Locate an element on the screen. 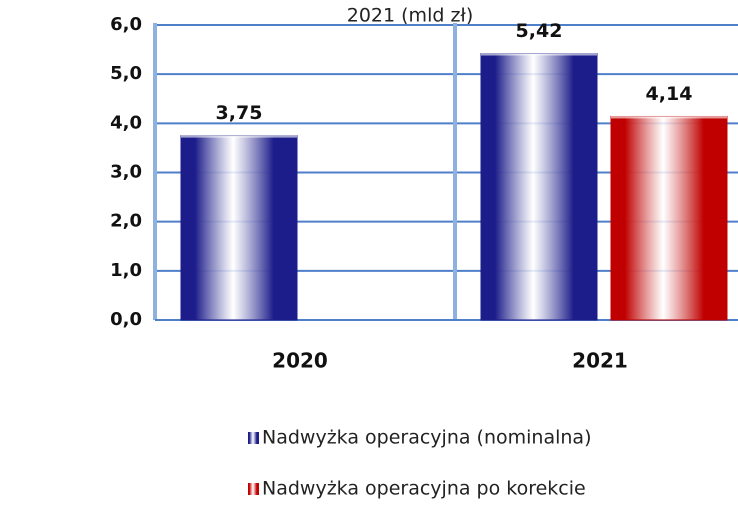 Image resolution: width=738 pixels, height=505 pixels. legend-label: Nadwyżka operacyjna (nominalna) is located at coordinates (426, 438).